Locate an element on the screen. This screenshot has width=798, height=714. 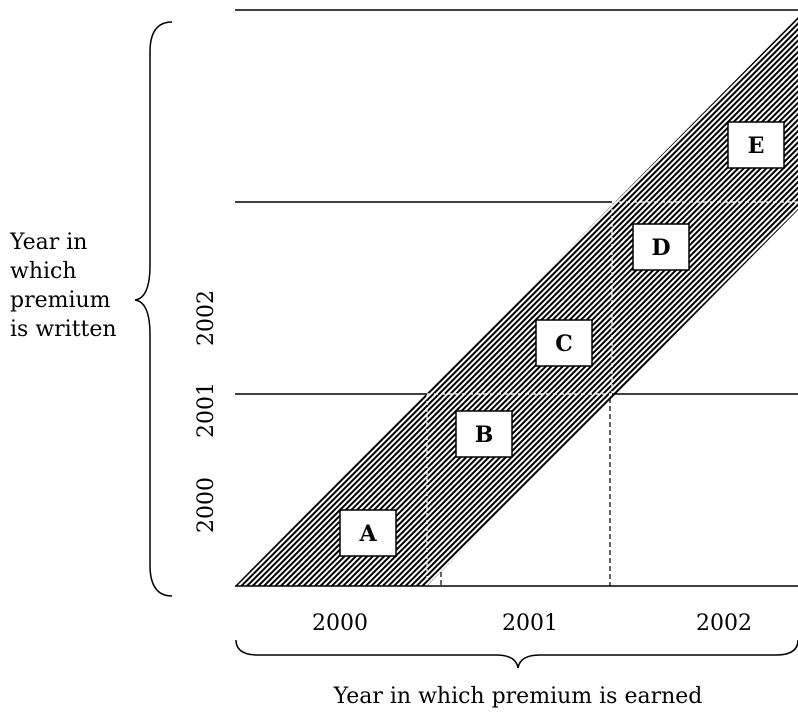
y-year-2002: 2002 is located at coordinates (206, 318).